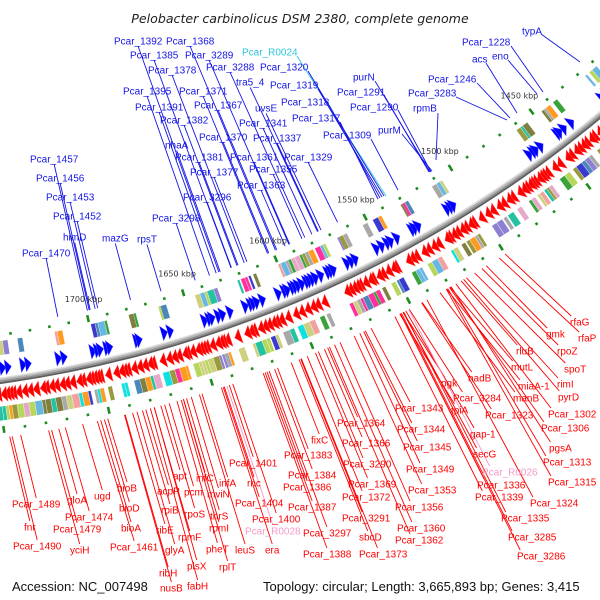 Image resolution: width=600 pixels, height=600 pixels. Describe the element at coordinates (273, 532) in the screenshot. I see `gene-label-forward-strand: Pcar_R0028` at that location.